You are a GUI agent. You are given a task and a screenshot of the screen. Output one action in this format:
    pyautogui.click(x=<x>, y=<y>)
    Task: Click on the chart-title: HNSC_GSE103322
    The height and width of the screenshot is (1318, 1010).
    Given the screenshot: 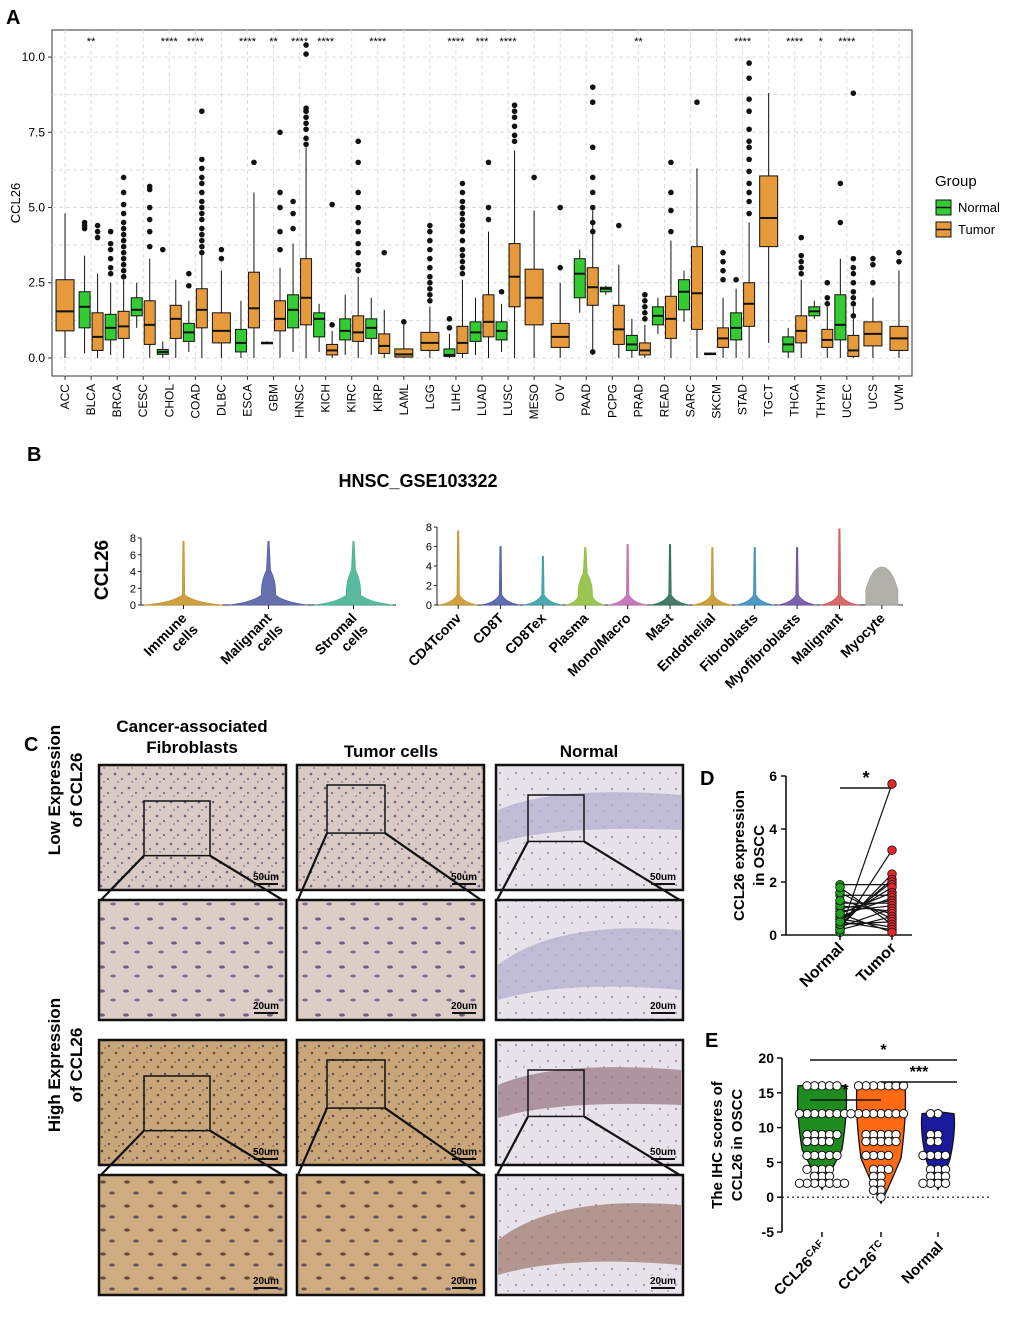 What is the action you would take?
    pyautogui.click(x=417, y=481)
    